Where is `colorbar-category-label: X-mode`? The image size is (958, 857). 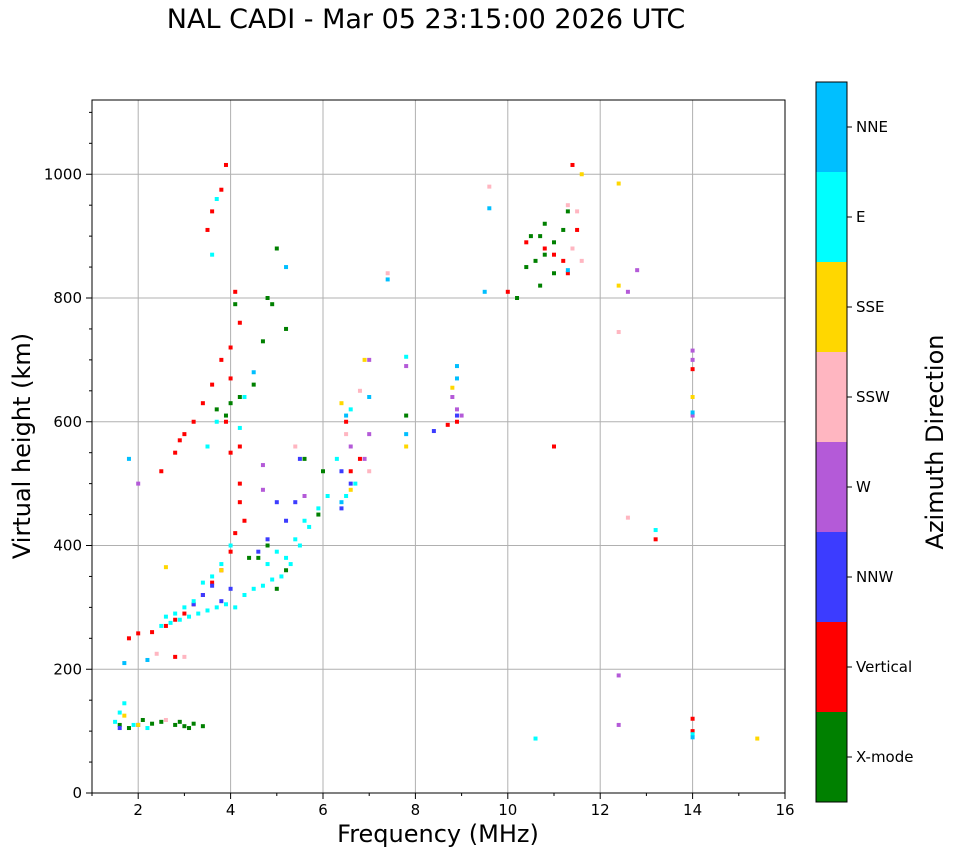
colorbar-category-label: X-mode is located at coordinates (884, 757).